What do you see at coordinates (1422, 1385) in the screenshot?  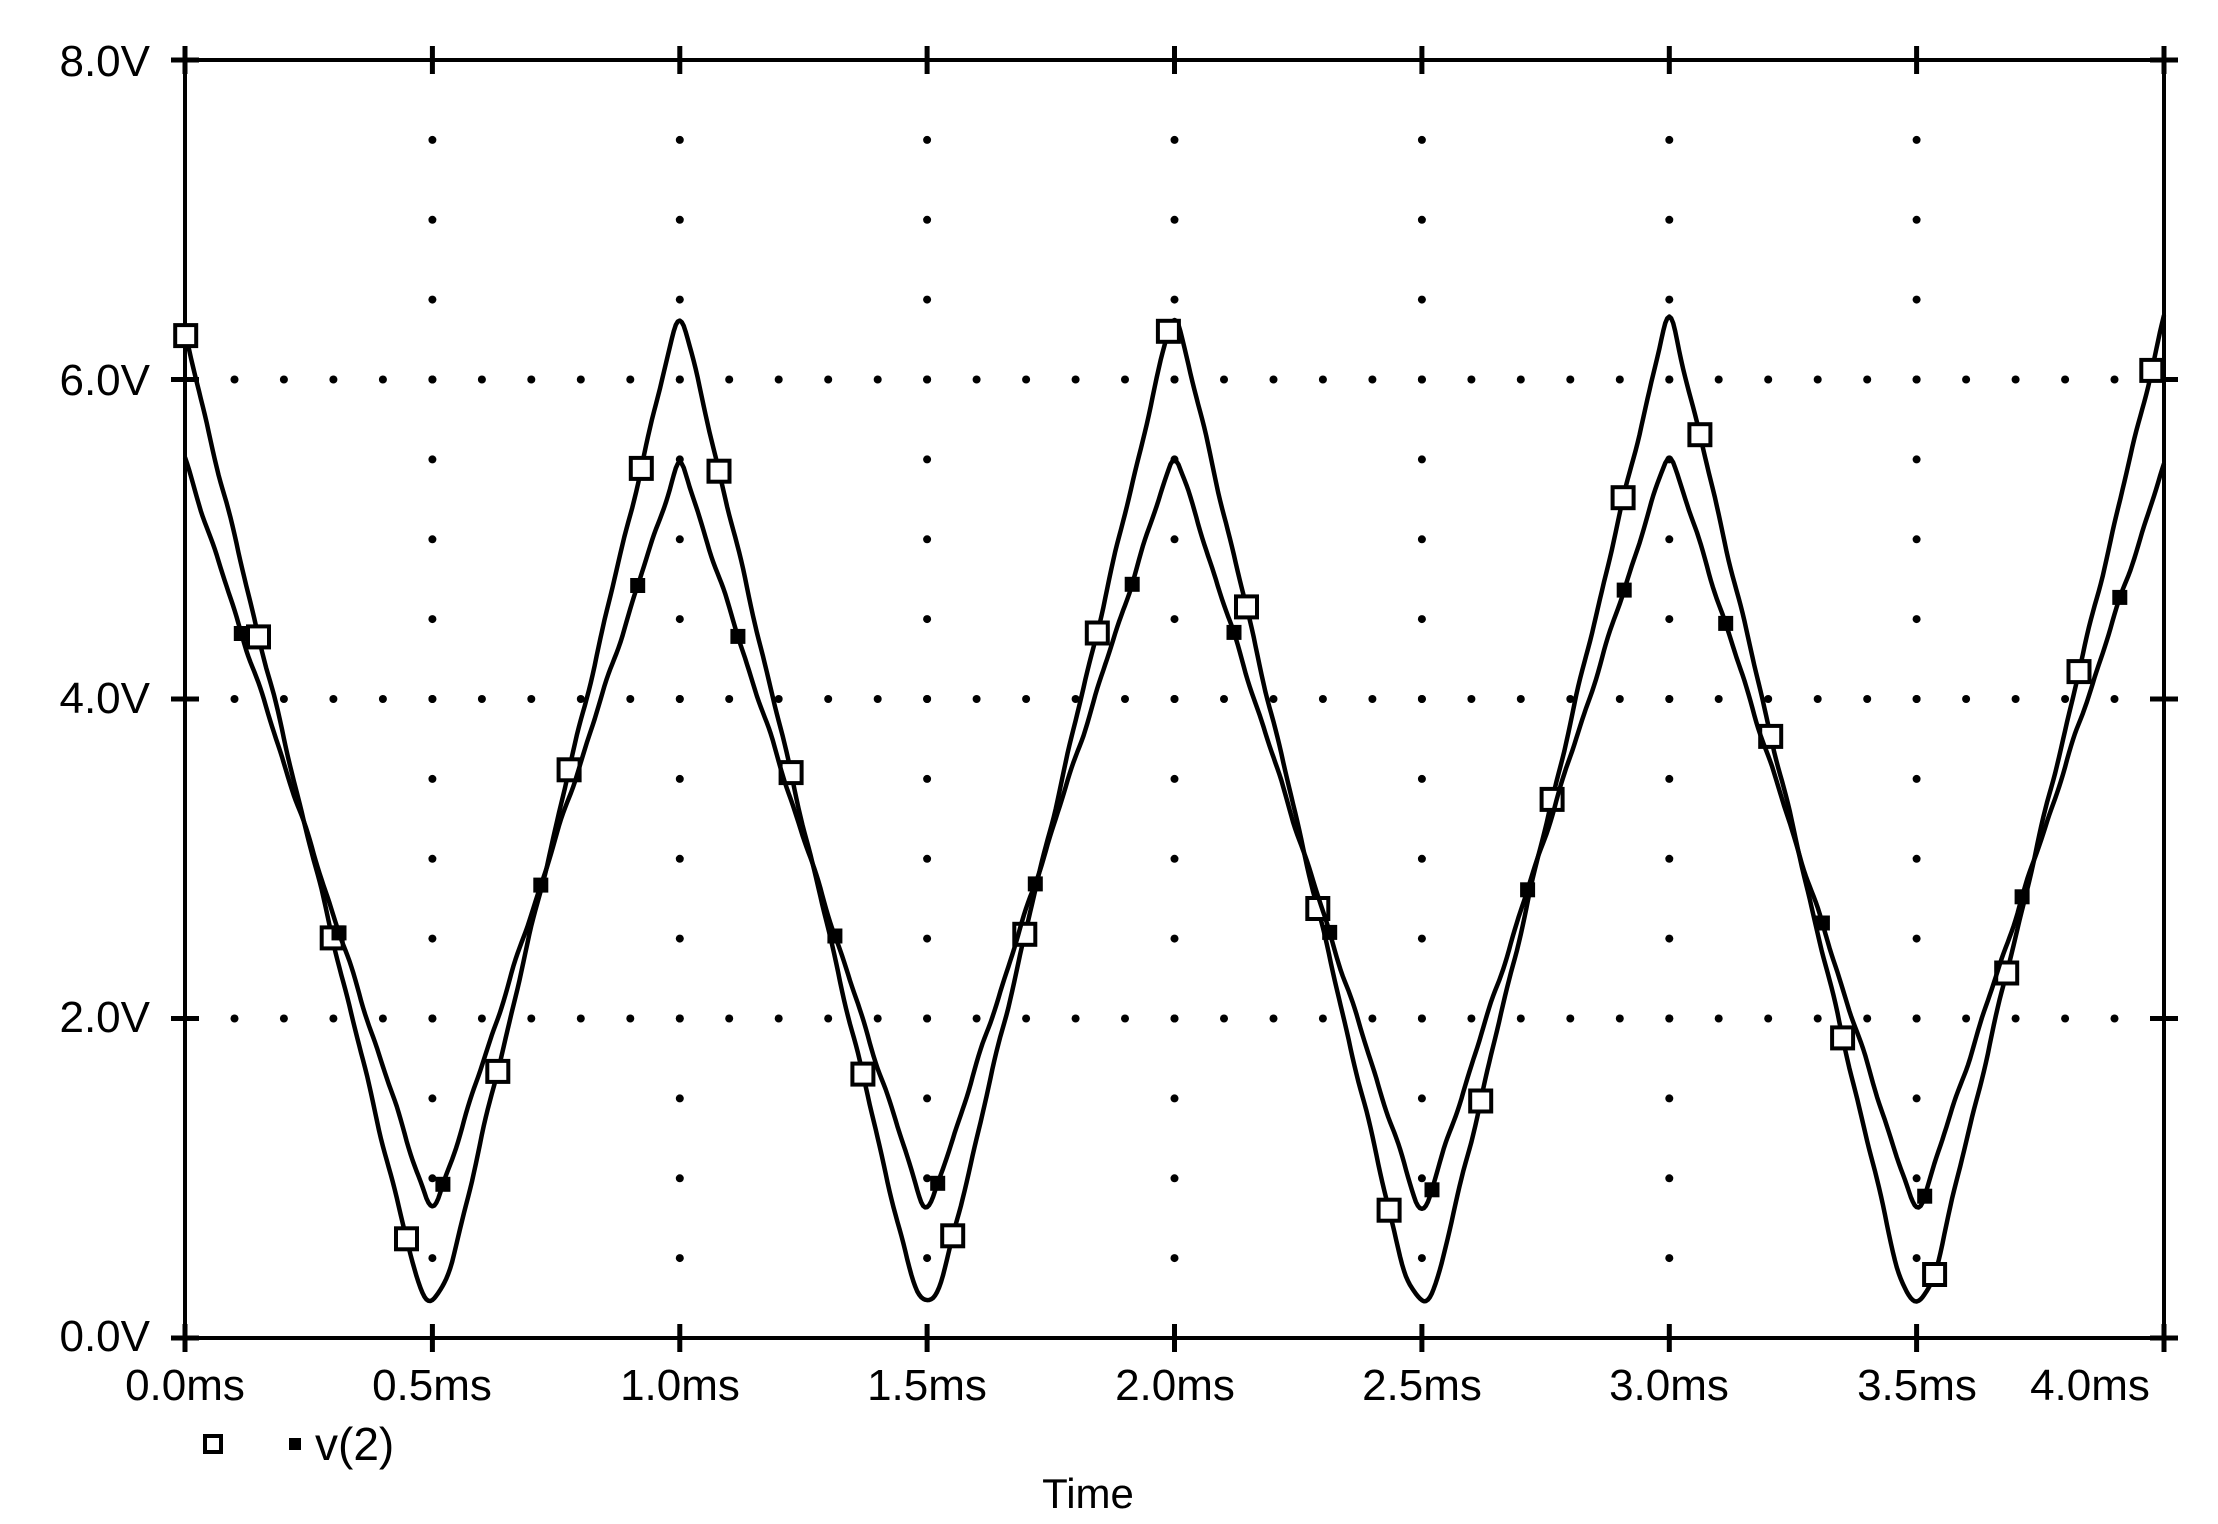 I see `x-tick-label-2-5ms: 2.5ms` at bounding box center [1422, 1385].